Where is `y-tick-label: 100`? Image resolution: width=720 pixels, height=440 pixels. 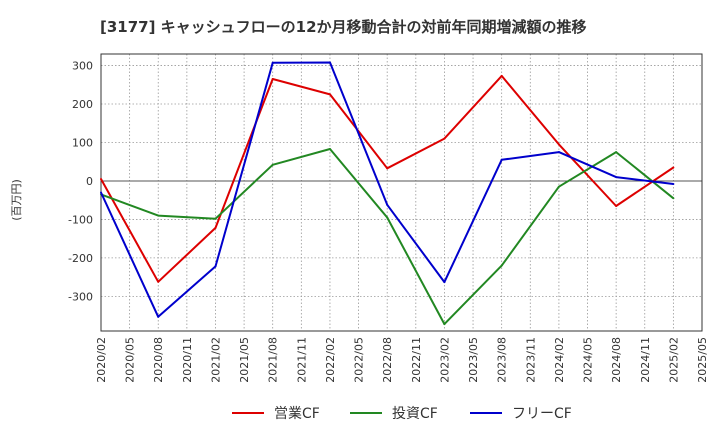 y-tick-label: 100 is located at coordinates (82, 142).